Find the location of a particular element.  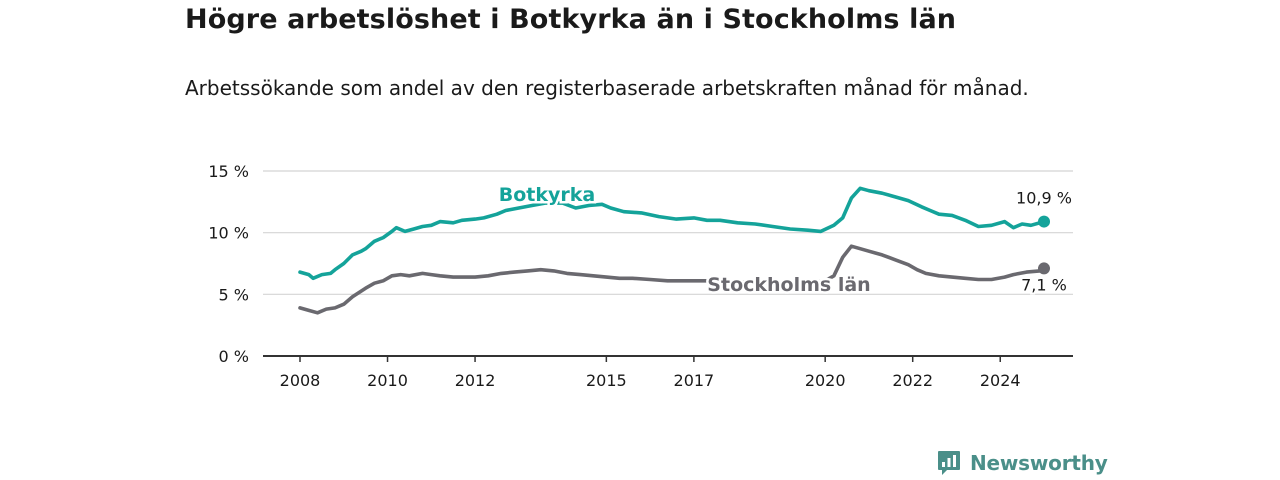

series-labels: Botkyrka 10,9 % Stockholms län 7,1 % is located at coordinates (785, 240).